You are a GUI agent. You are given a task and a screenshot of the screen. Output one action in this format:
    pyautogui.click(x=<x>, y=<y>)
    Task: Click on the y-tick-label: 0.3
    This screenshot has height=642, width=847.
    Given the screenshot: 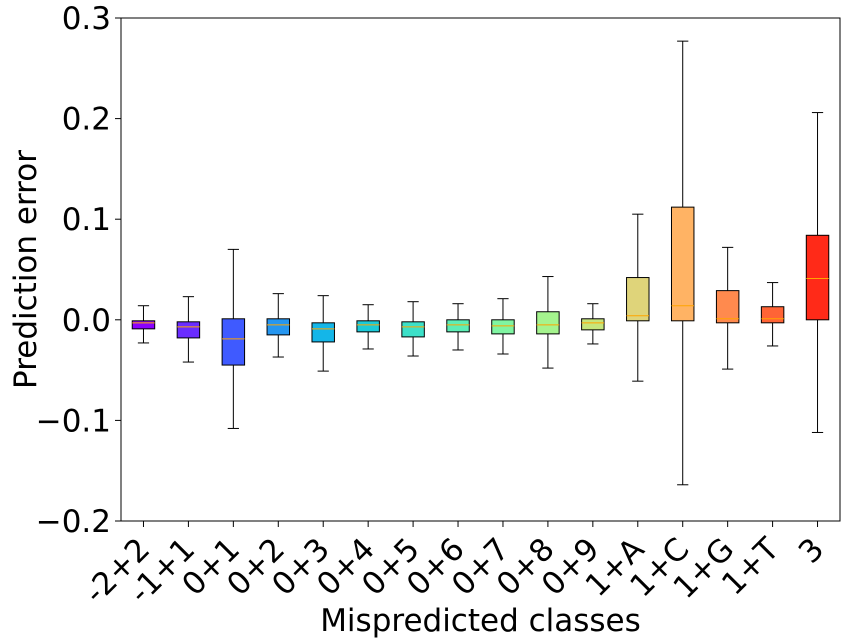 What is the action you would take?
    pyautogui.click(x=86, y=19)
    